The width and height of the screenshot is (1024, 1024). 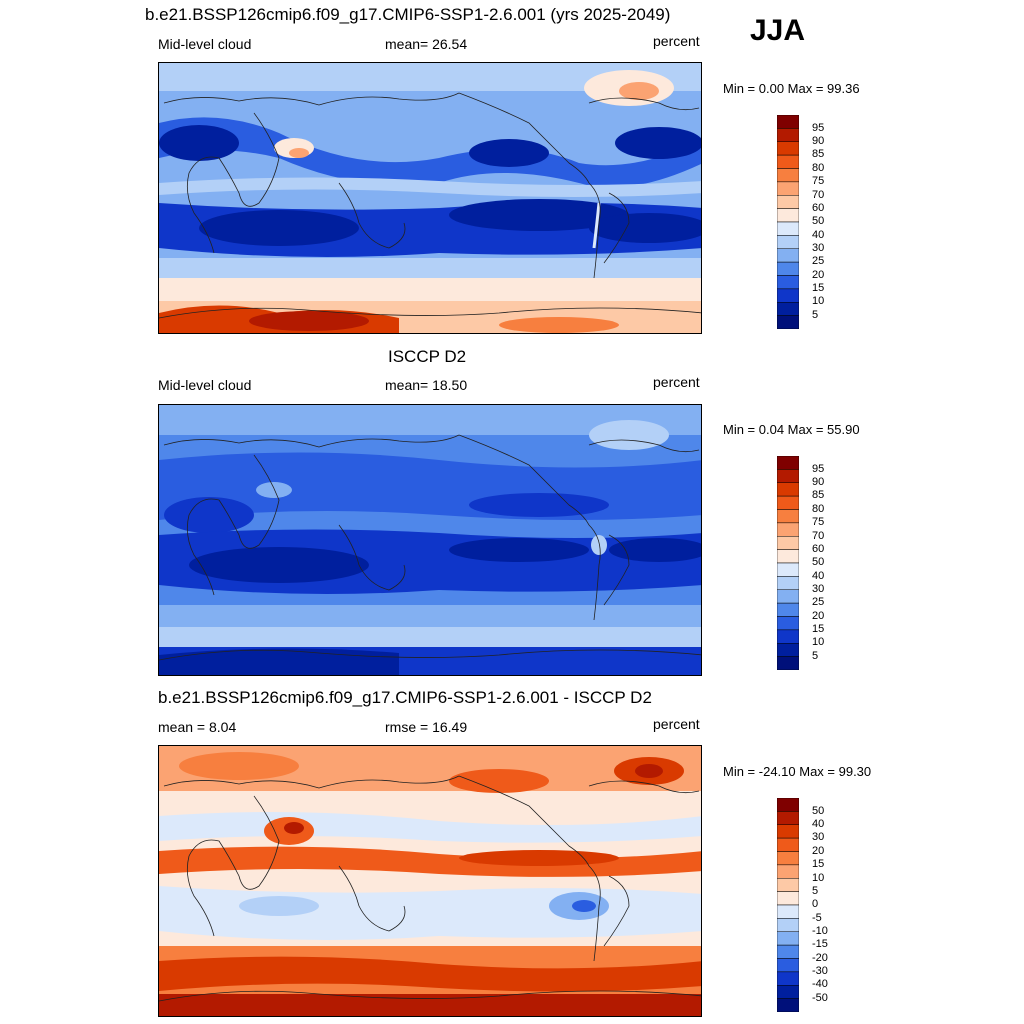 What do you see at coordinates (426, 385) in the screenshot?
I see `panel2-mean-label: mean= 18.50` at bounding box center [426, 385].